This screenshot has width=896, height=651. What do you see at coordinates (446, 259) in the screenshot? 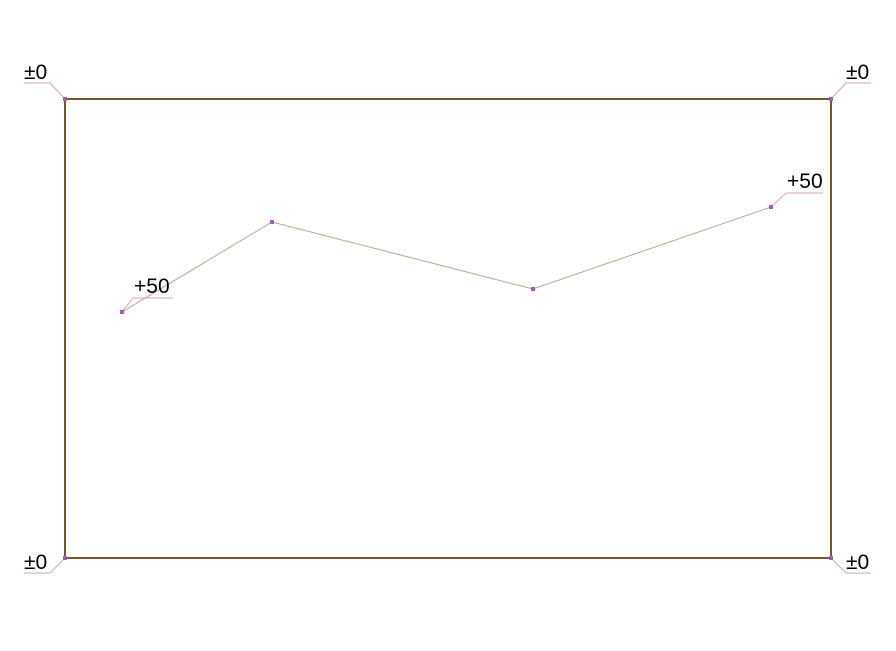
I see `terrain-polyline` at bounding box center [446, 259].